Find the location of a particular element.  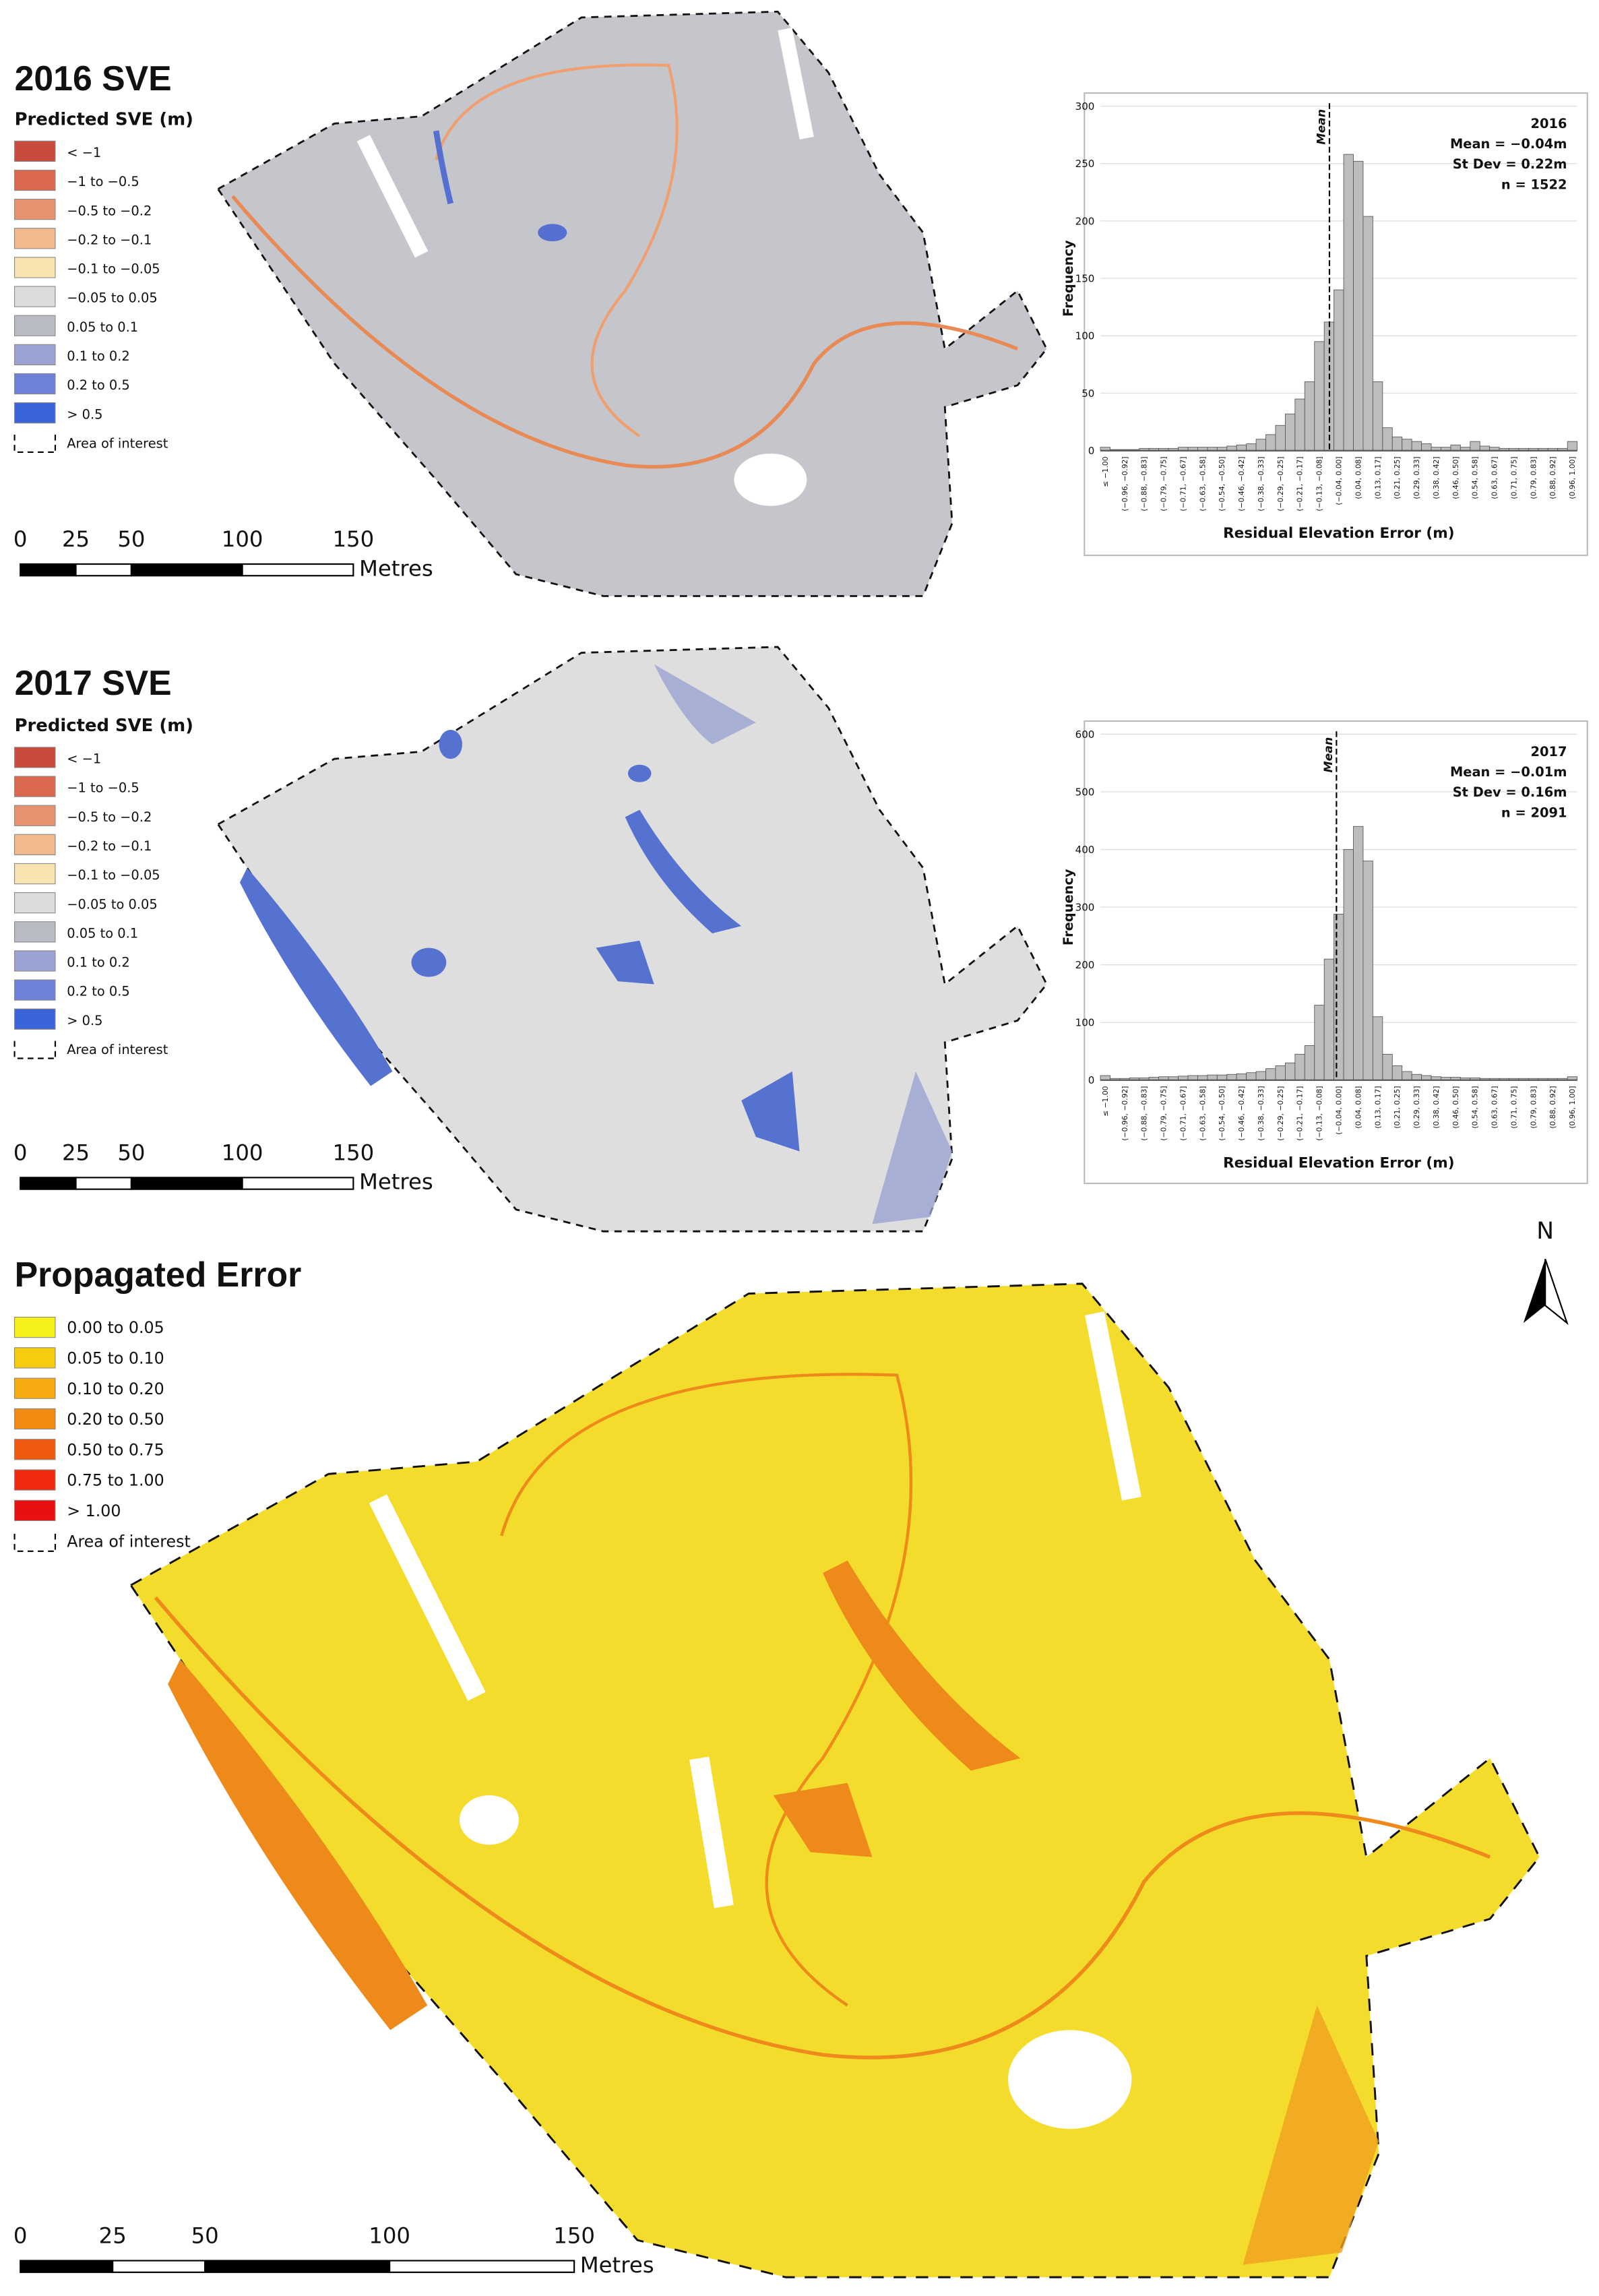

x-tick-label: (−0.79, −0.75] is located at coordinates (1164, 483).